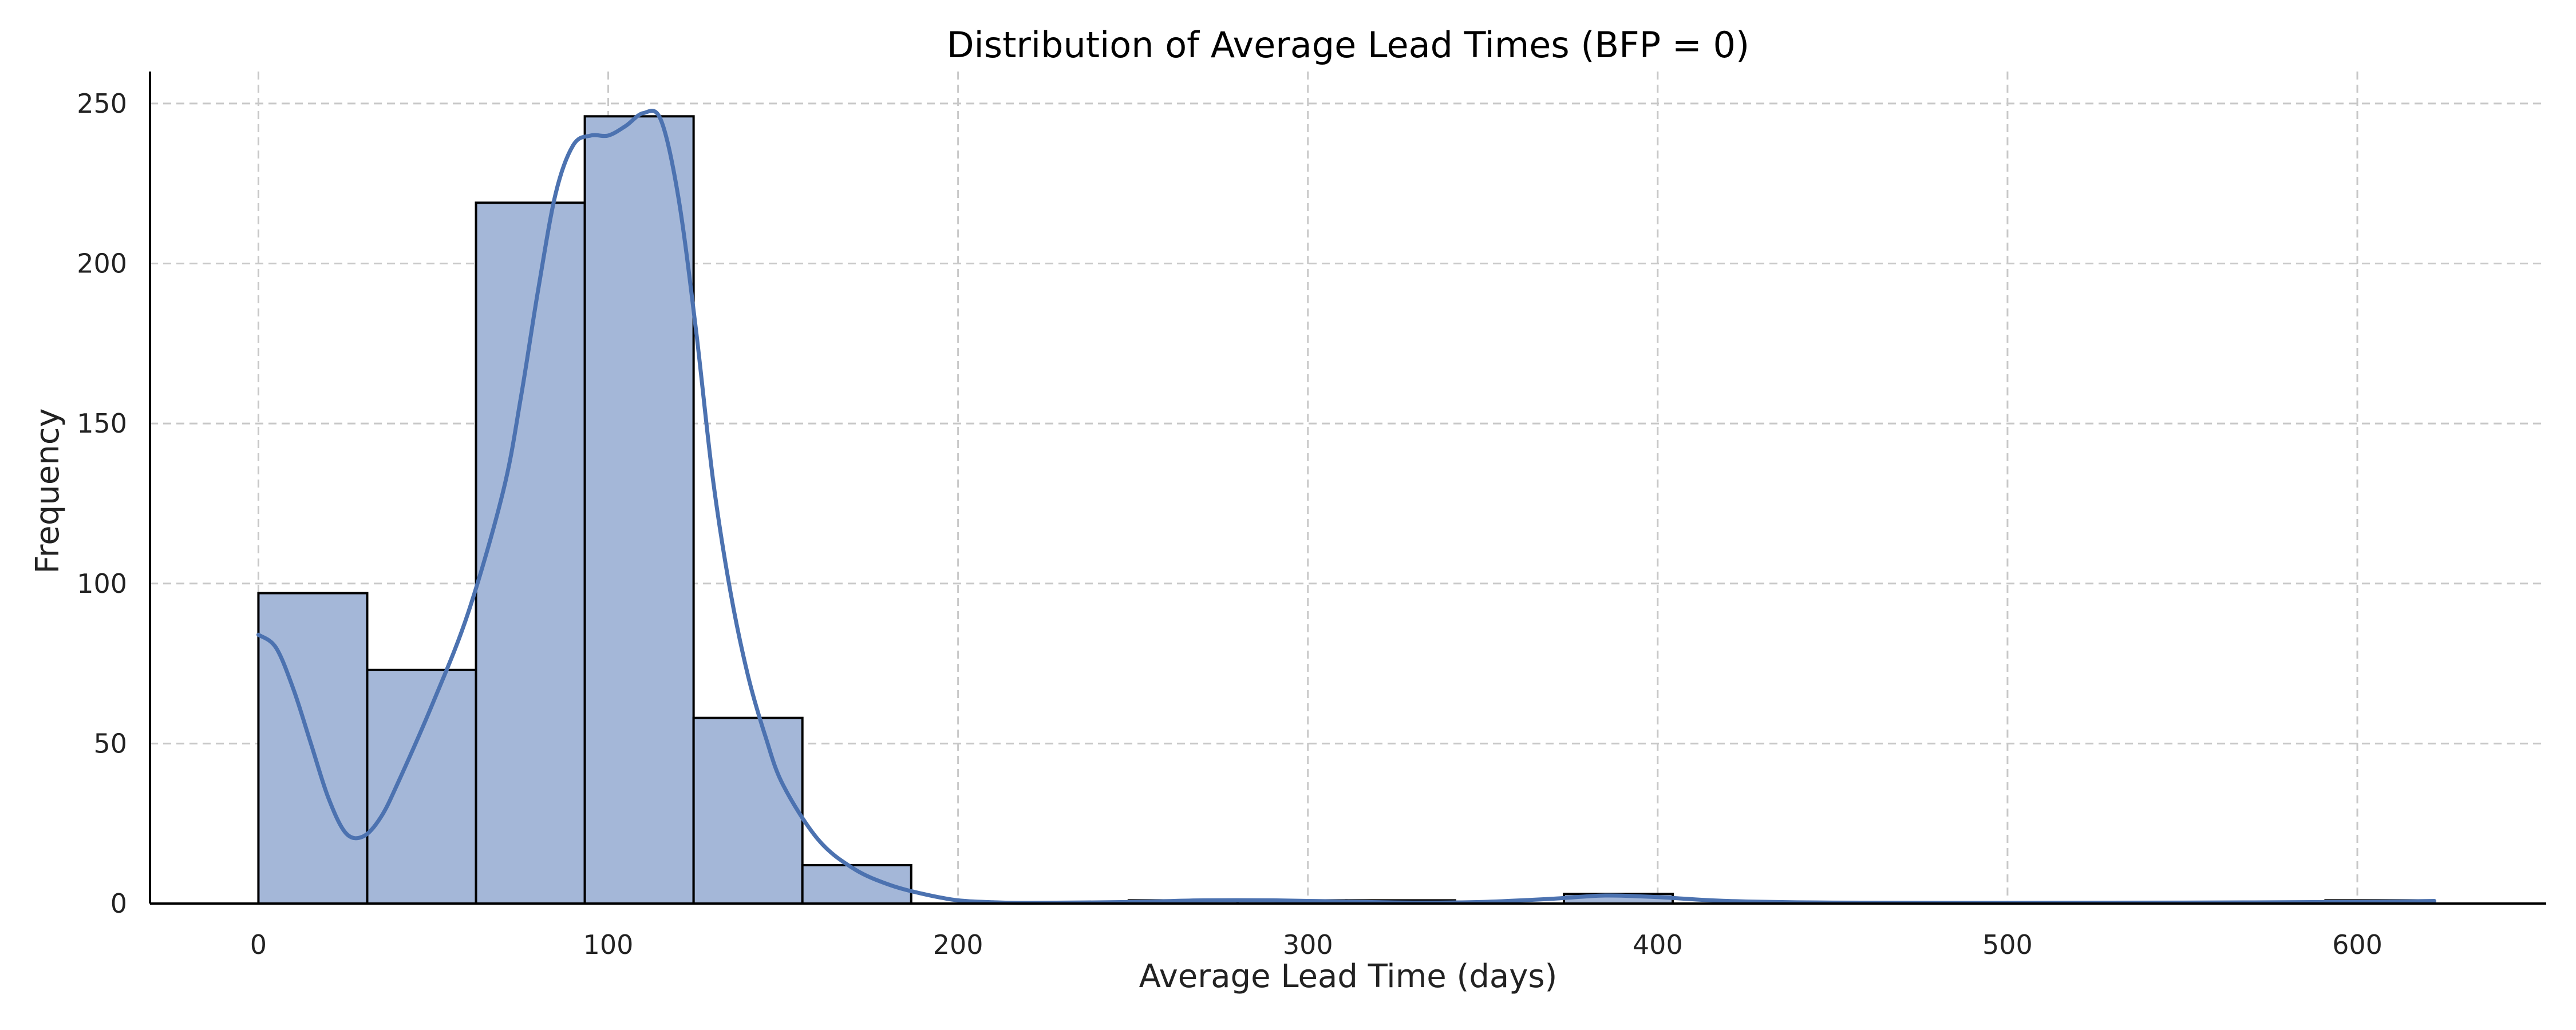 This screenshot has width=2576, height=1030. Describe the element at coordinates (258, 944) in the screenshot. I see `x-tick-label: 0` at that location.